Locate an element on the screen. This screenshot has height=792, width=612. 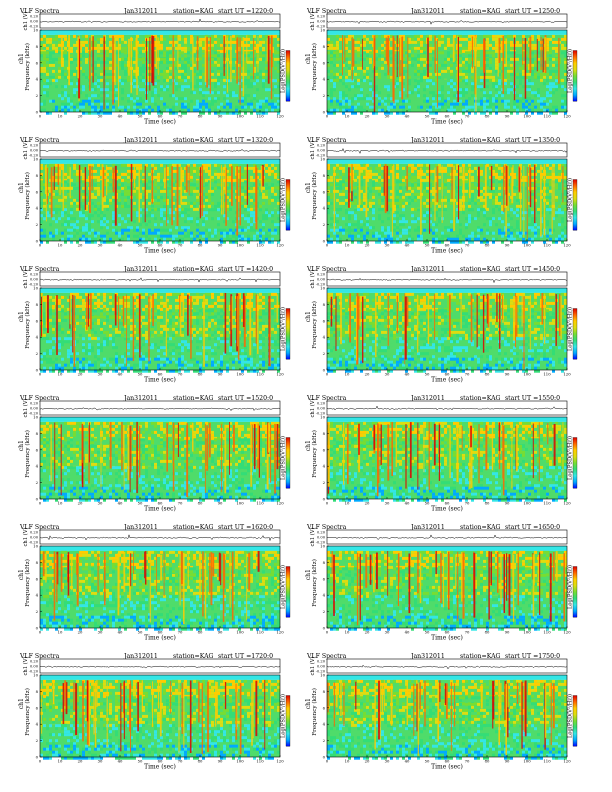
waveform-frame is located at coordinates (447, 408).